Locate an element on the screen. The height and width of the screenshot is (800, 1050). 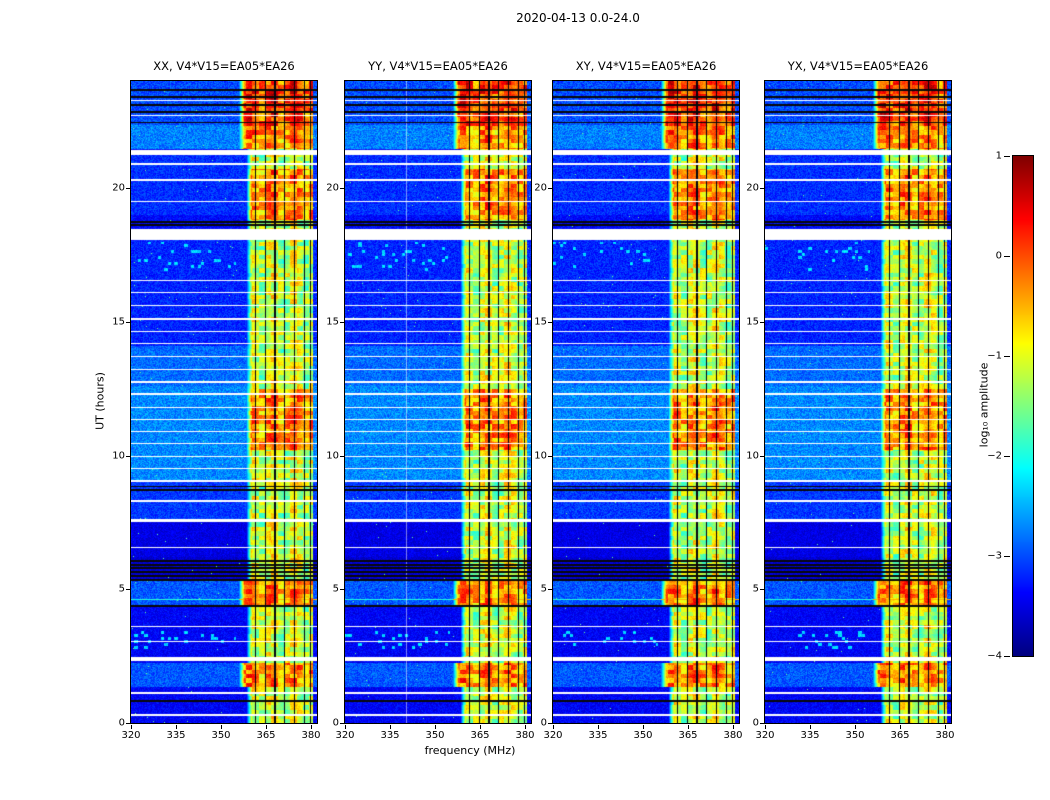
colorbar-label: log₁₀ amplitude is located at coordinates (984, 405).